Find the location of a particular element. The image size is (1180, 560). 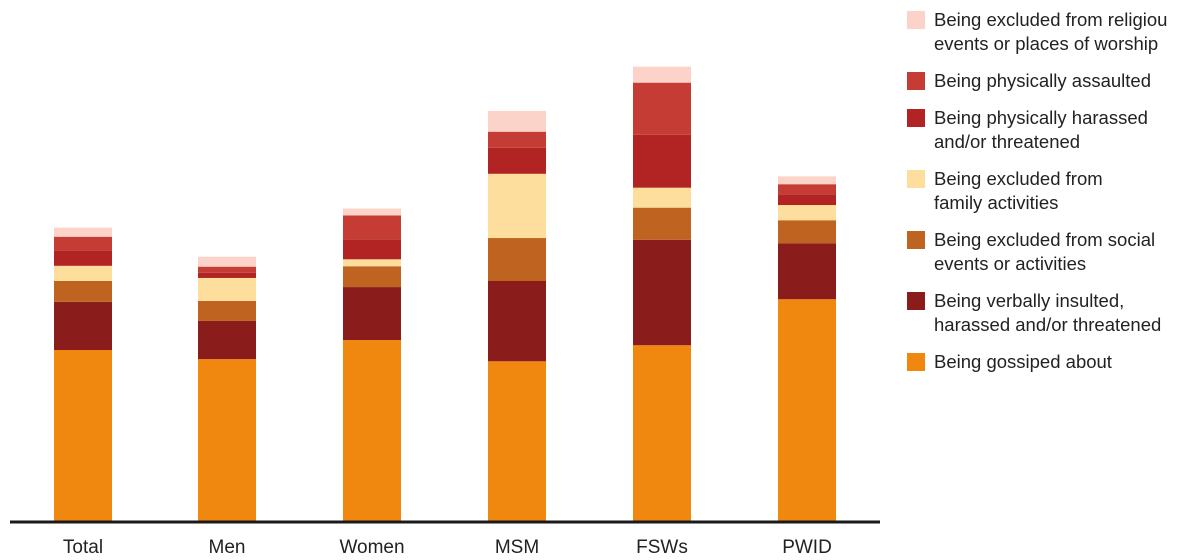

legend-item: Being physically assaulted is located at coordinates (1042, 81).